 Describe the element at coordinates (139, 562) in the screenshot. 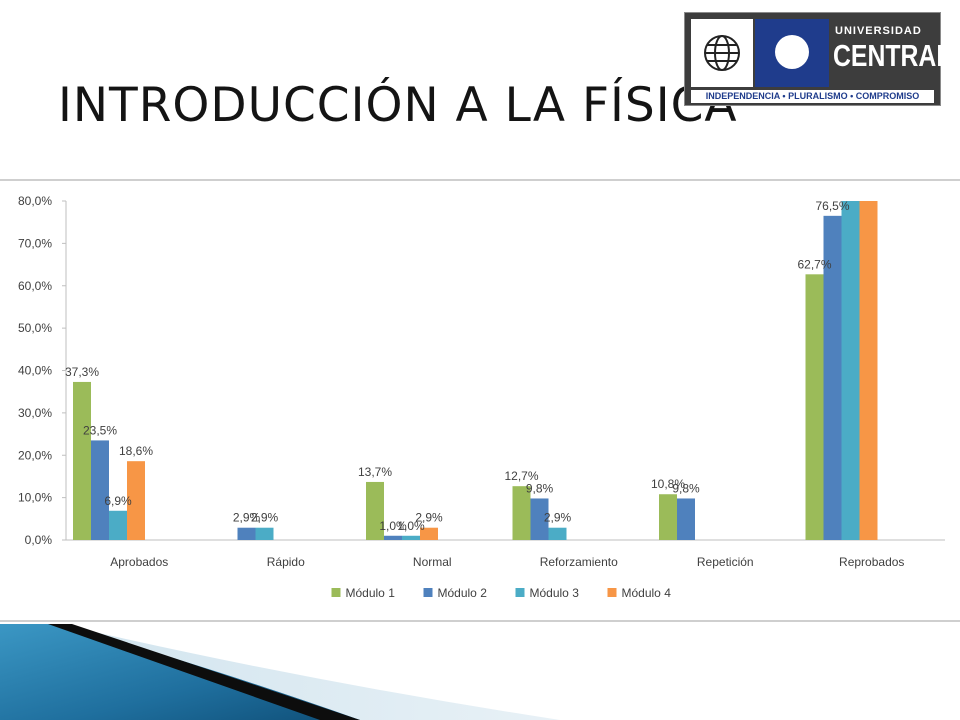

I see `x-tick-label: Aprobados` at that location.